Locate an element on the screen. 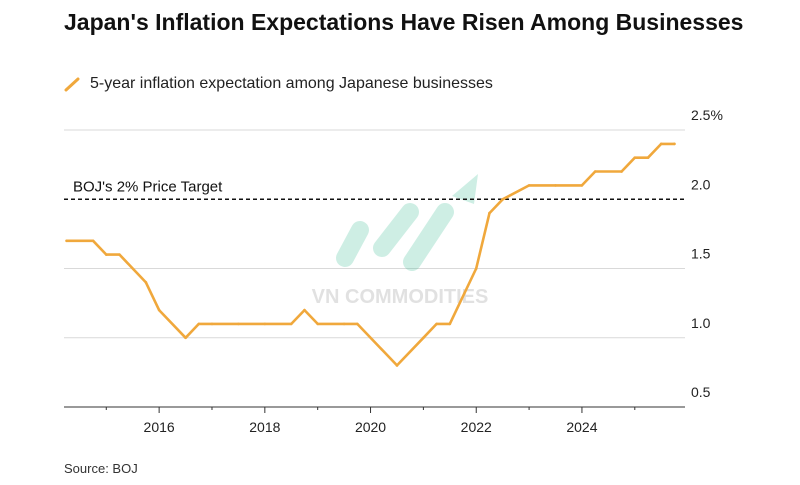  target-line-label: BOJ's 2% Price Target is located at coordinates (148, 186).